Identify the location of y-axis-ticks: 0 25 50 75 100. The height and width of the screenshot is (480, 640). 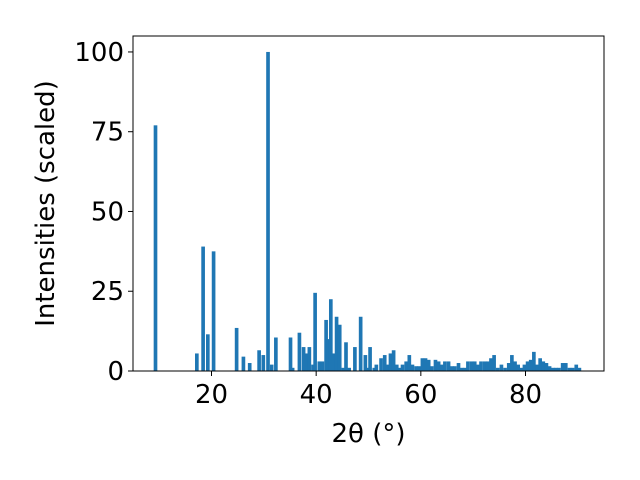
(103, 212).